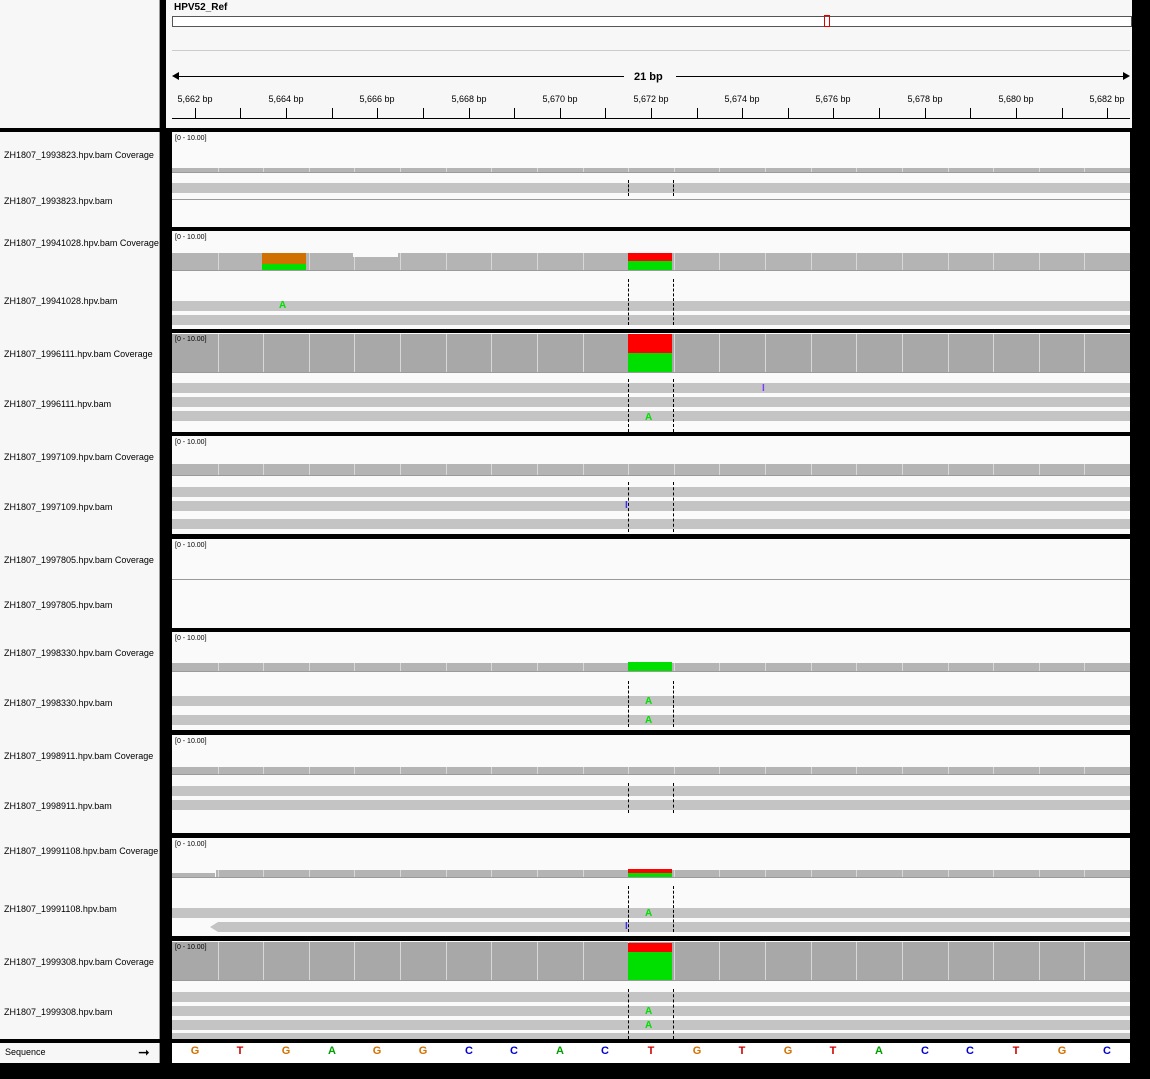  What do you see at coordinates (377, 99) in the screenshot?
I see `ruler-tick-label: 5,666 bp` at bounding box center [377, 99].